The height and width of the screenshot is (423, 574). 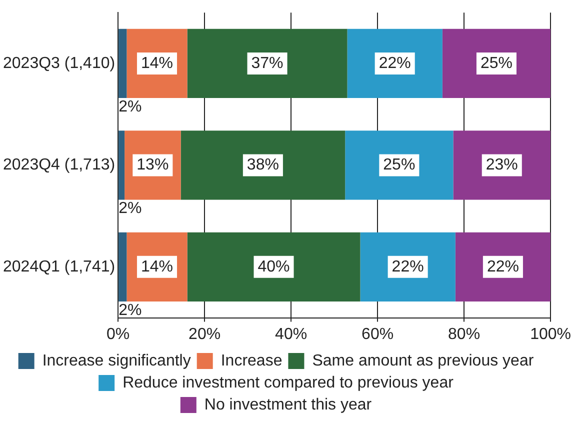 What do you see at coordinates (59, 63) in the screenshot?
I see `y-tick-label: 2023Q3 (1,410)` at bounding box center [59, 63].